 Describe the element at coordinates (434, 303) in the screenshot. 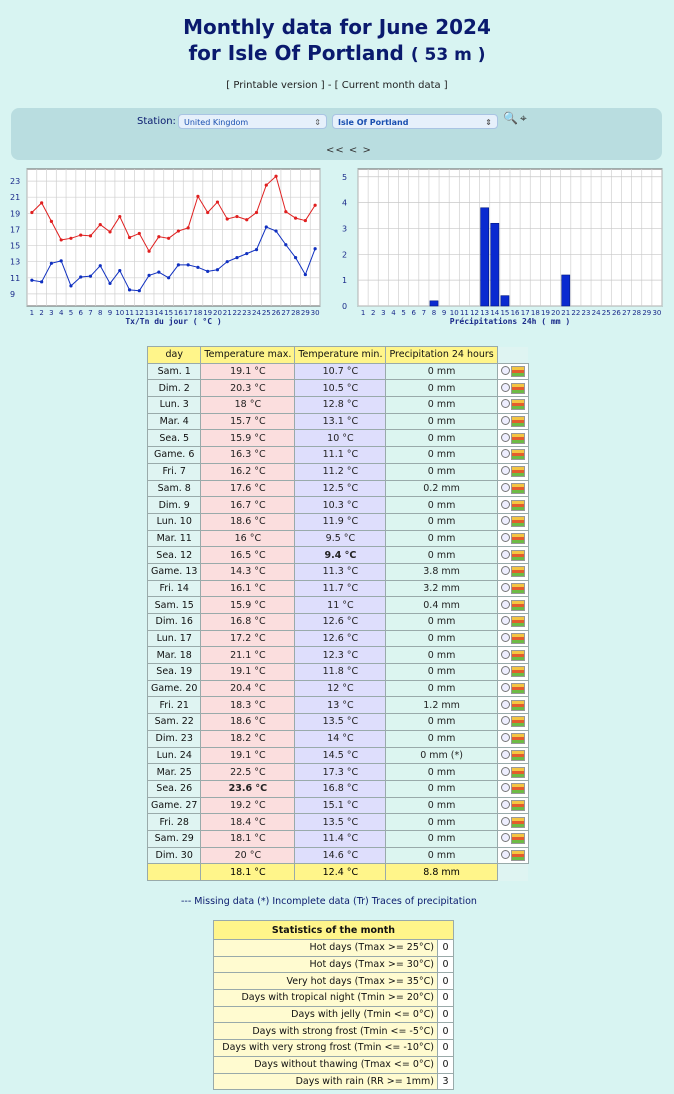

I see `precip-bar` at that location.